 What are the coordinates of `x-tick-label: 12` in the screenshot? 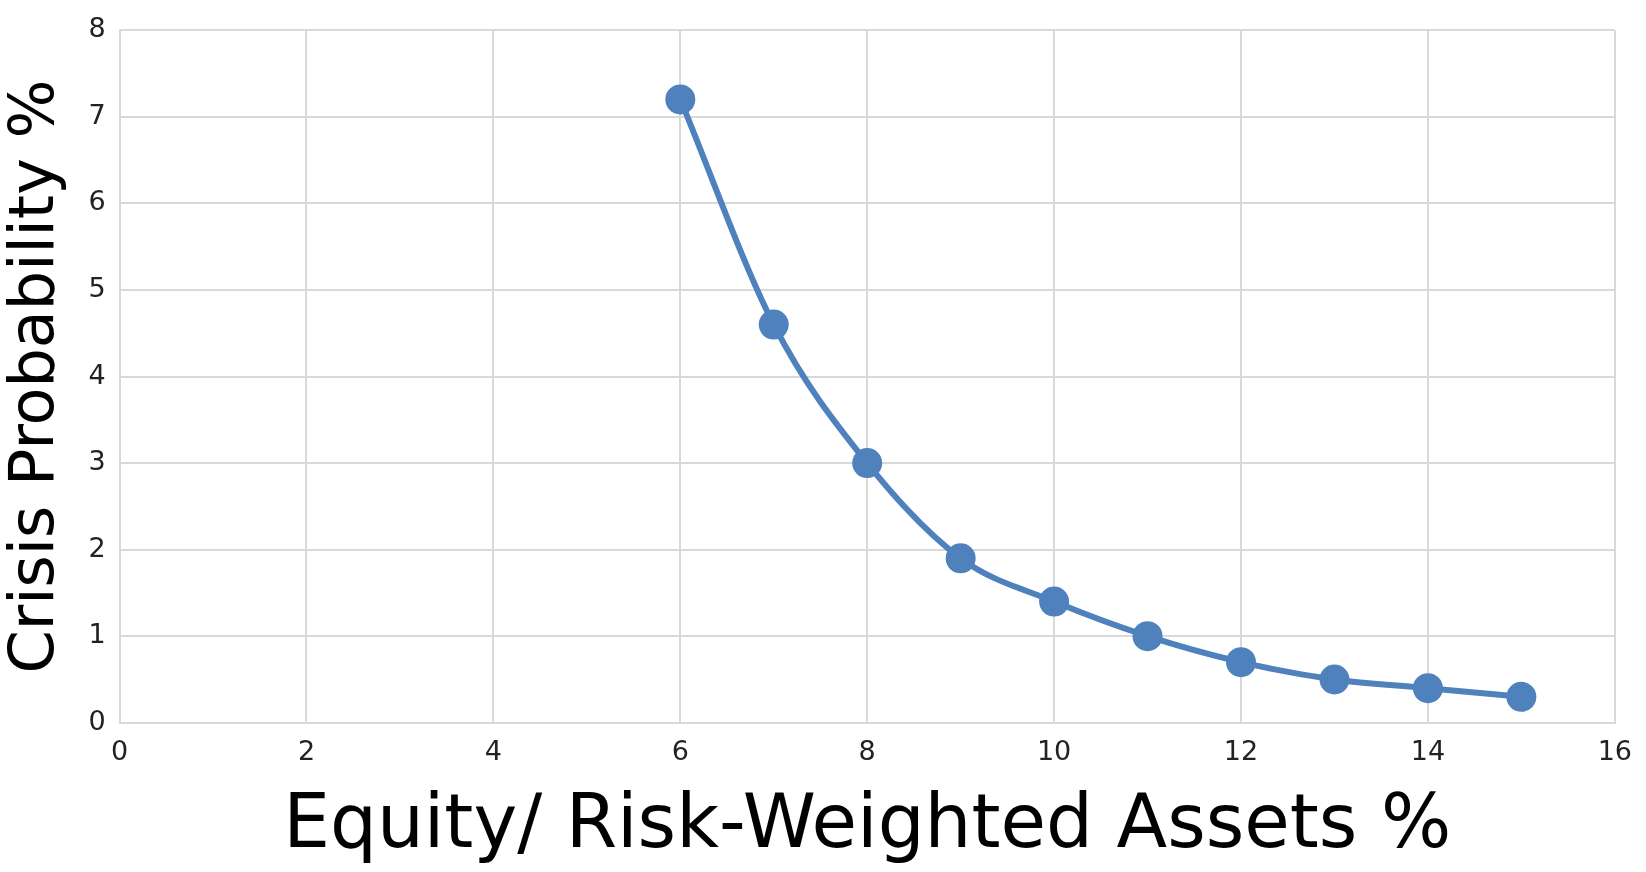 It's located at (1241, 751).